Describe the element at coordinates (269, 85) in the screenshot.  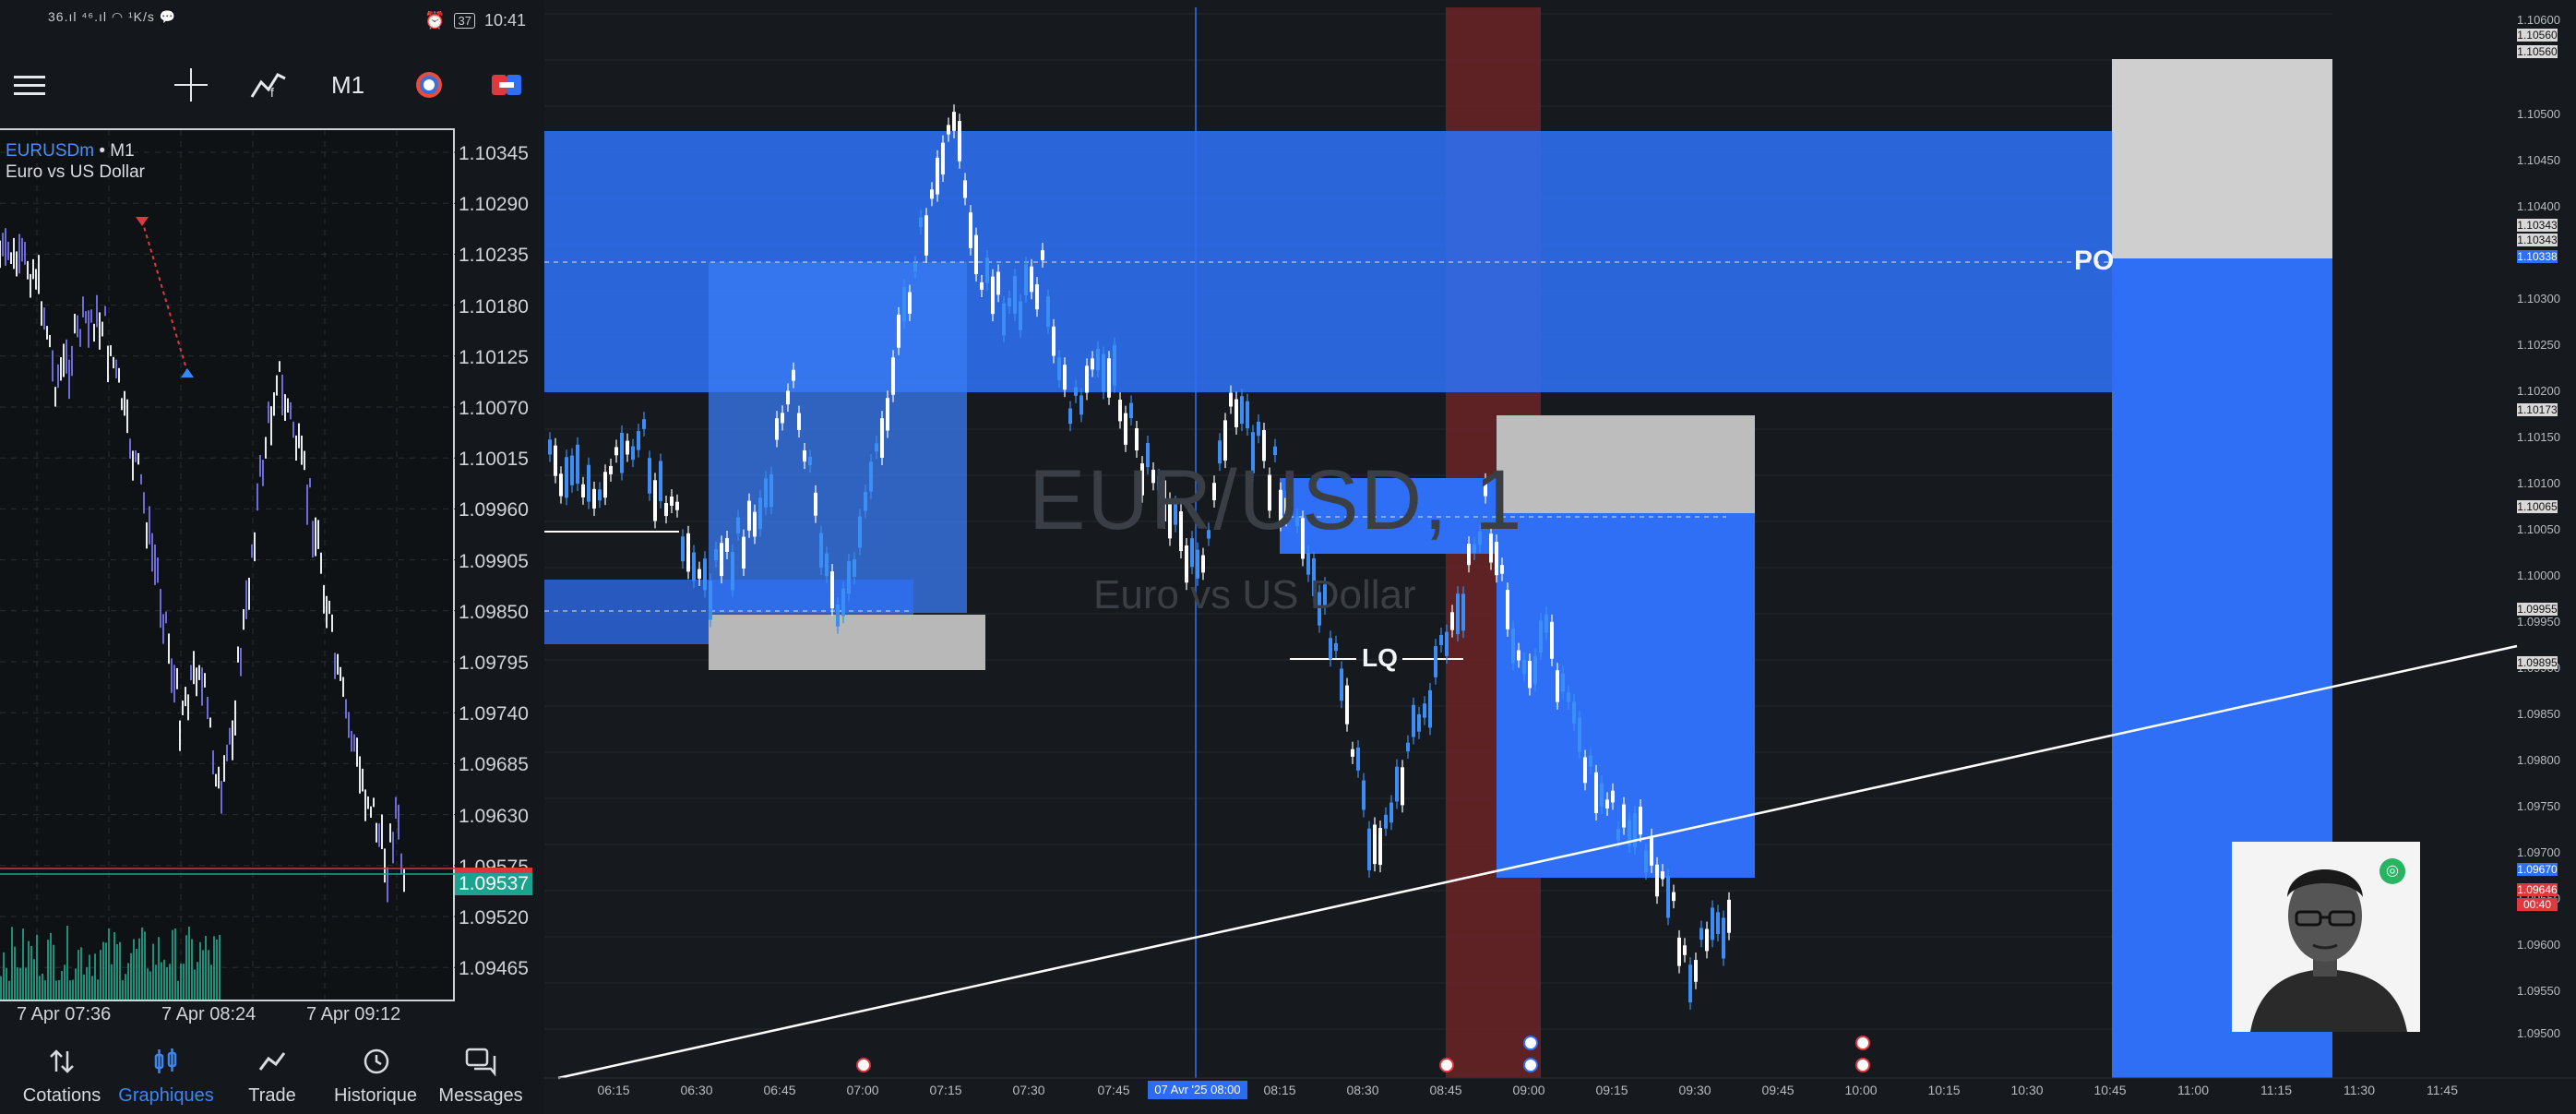
I see `indicators-button: f` at that location.